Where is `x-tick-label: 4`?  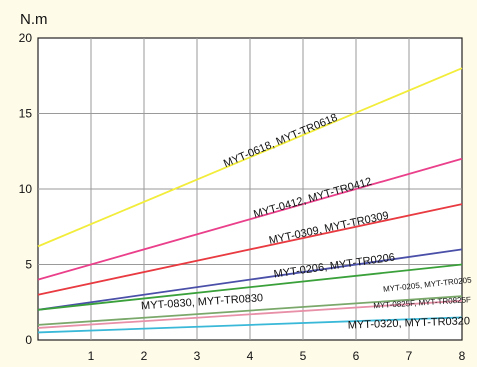 x-tick-label: 4 is located at coordinates (250, 356).